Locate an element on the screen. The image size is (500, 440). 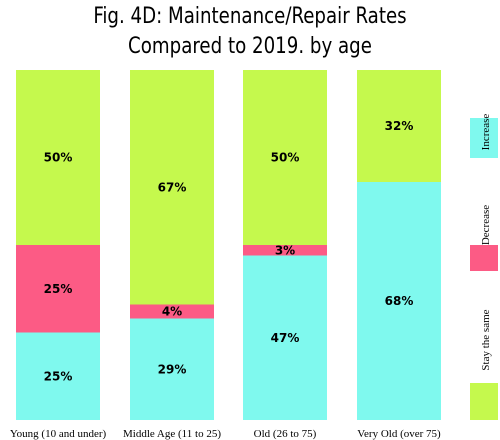
data-label-decrease-2: 3% is located at coordinates (285, 250).